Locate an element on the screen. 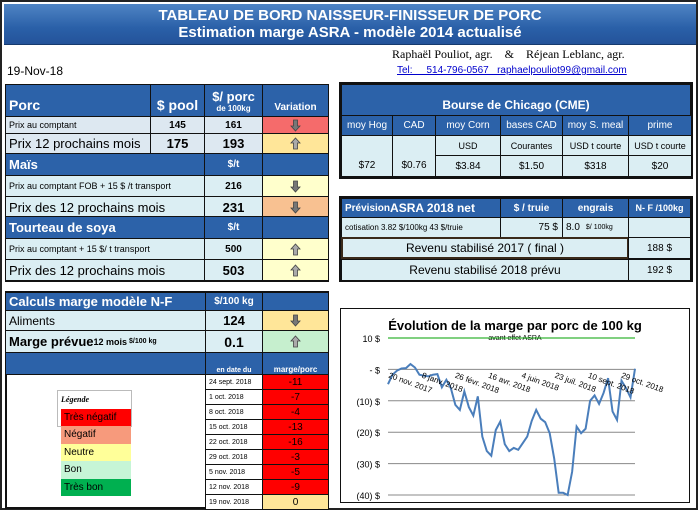  porc-row-label: Prix 12 prochains mois is located at coordinates (78, 143).